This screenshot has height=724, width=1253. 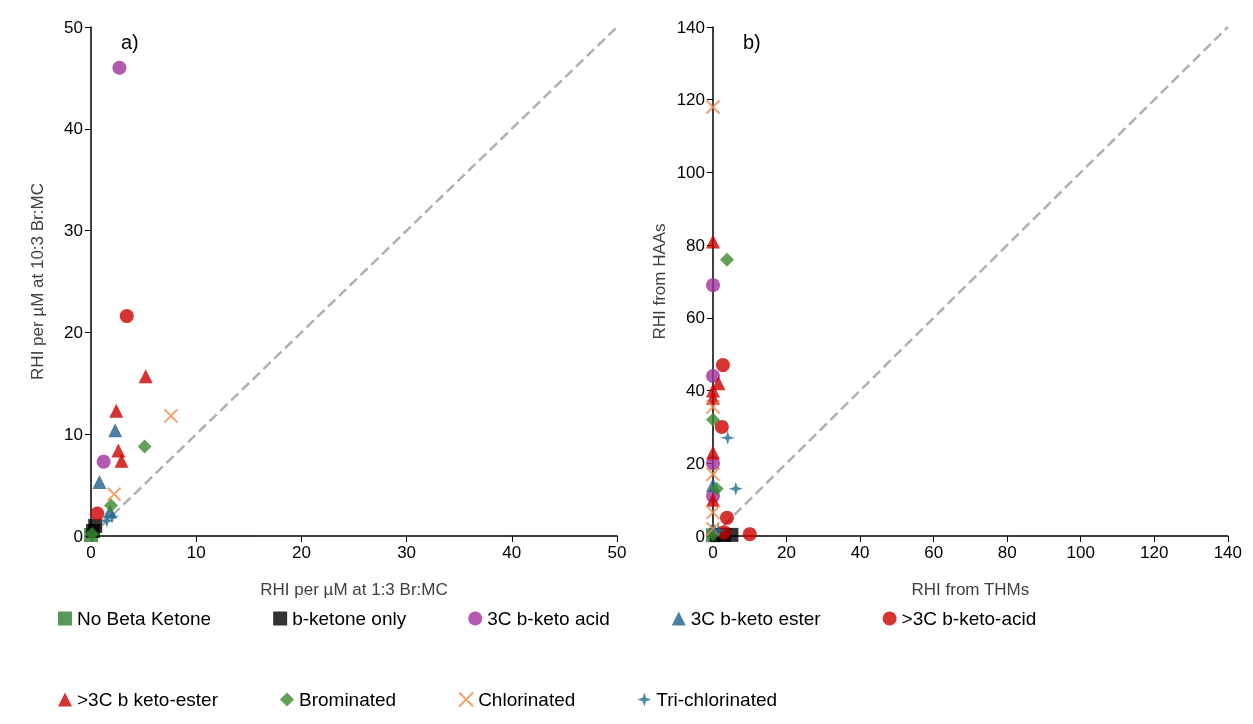 What do you see at coordinates (347, 699) in the screenshot?
I see `legend-label: Brominated` at bounding box center [347, 699].